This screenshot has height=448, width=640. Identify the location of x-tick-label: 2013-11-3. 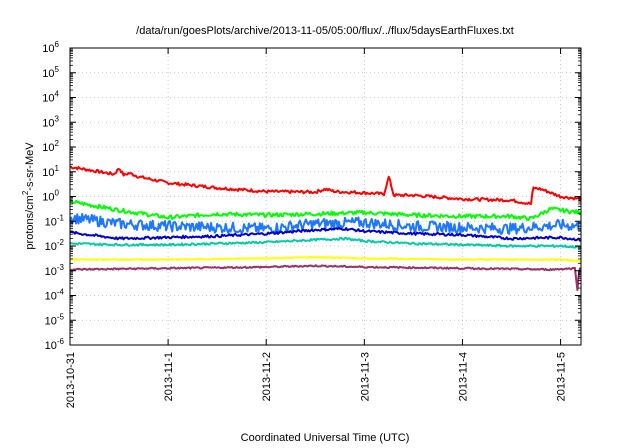
(365, 376).